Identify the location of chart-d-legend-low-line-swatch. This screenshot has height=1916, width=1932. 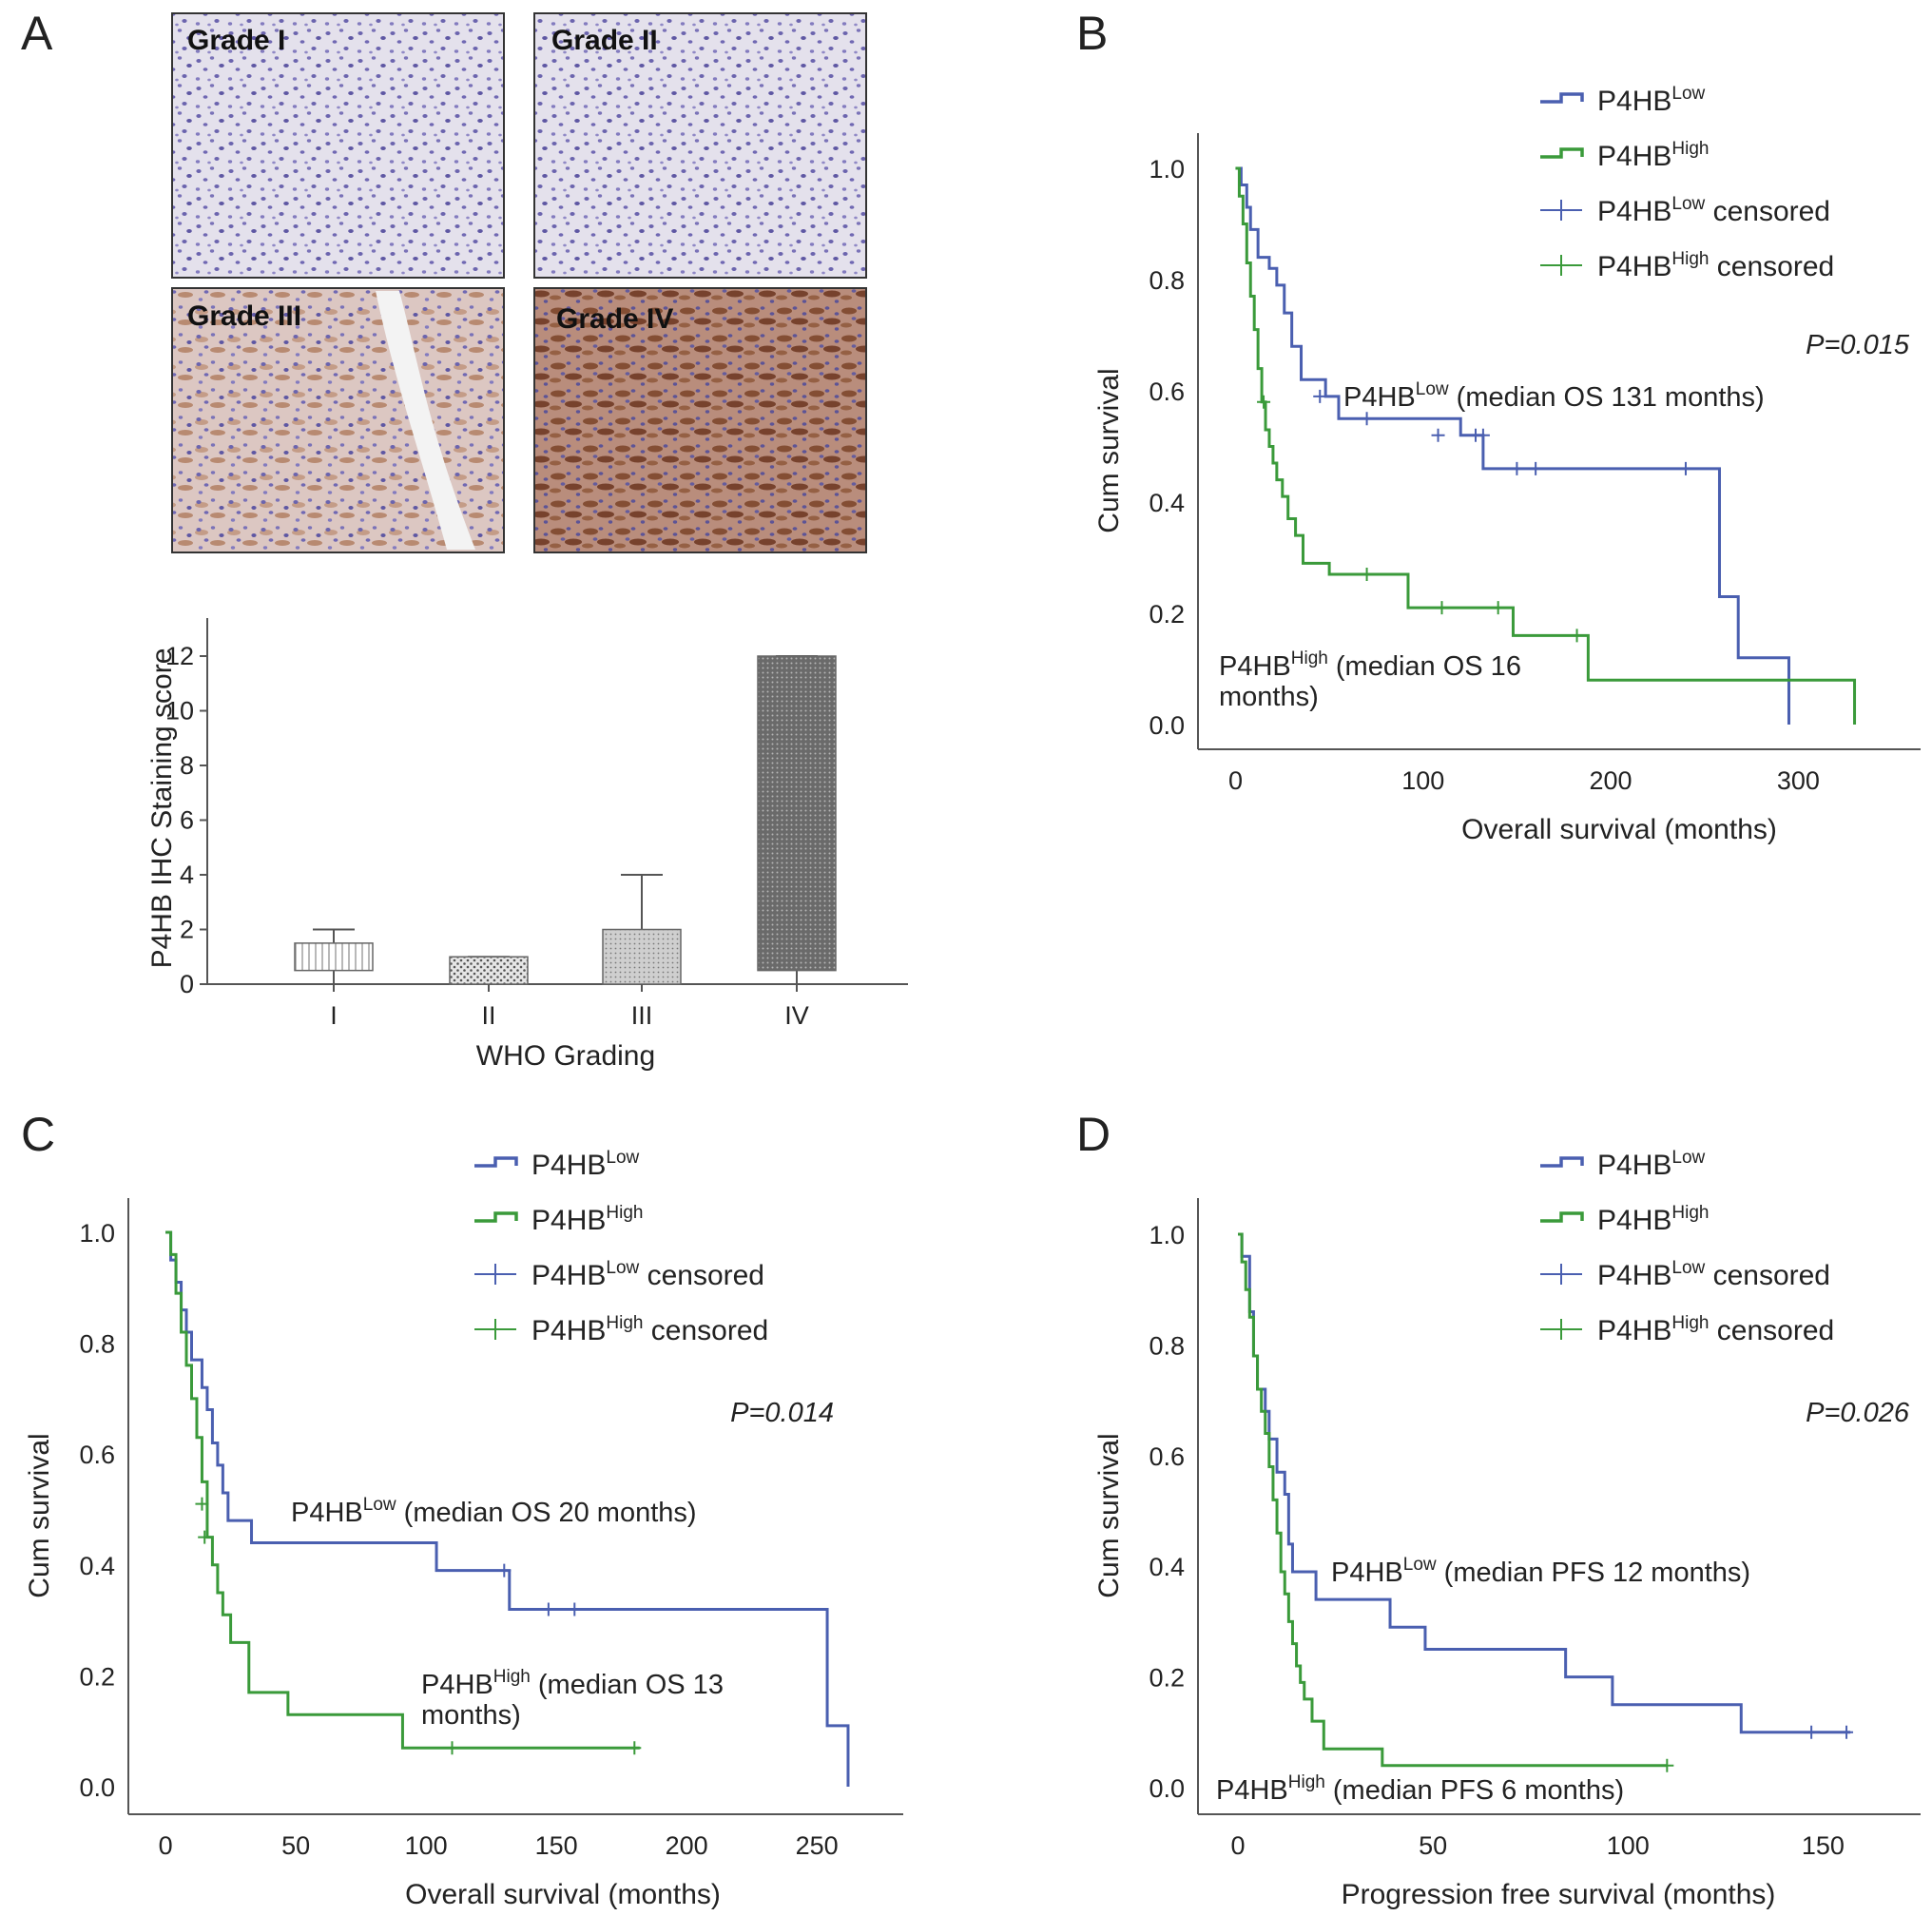
(1562, 1162).